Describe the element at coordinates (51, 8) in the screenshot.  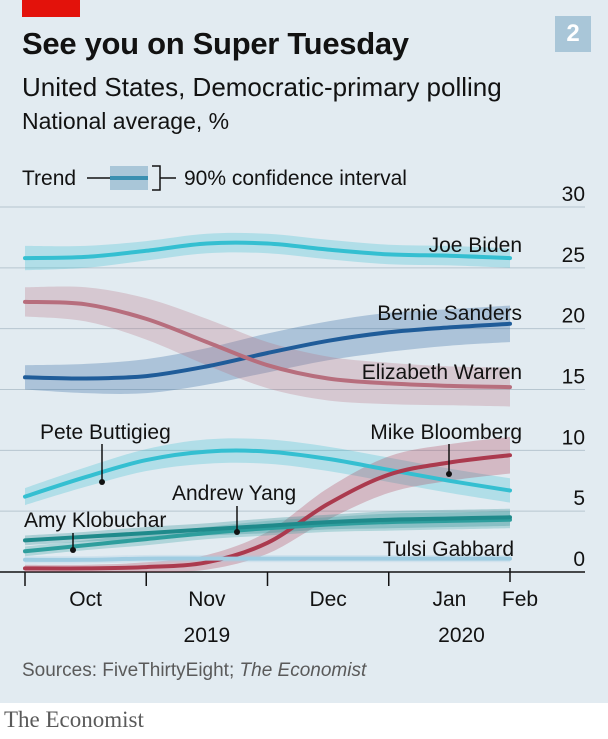
I see `brand-red-tag` at that location.